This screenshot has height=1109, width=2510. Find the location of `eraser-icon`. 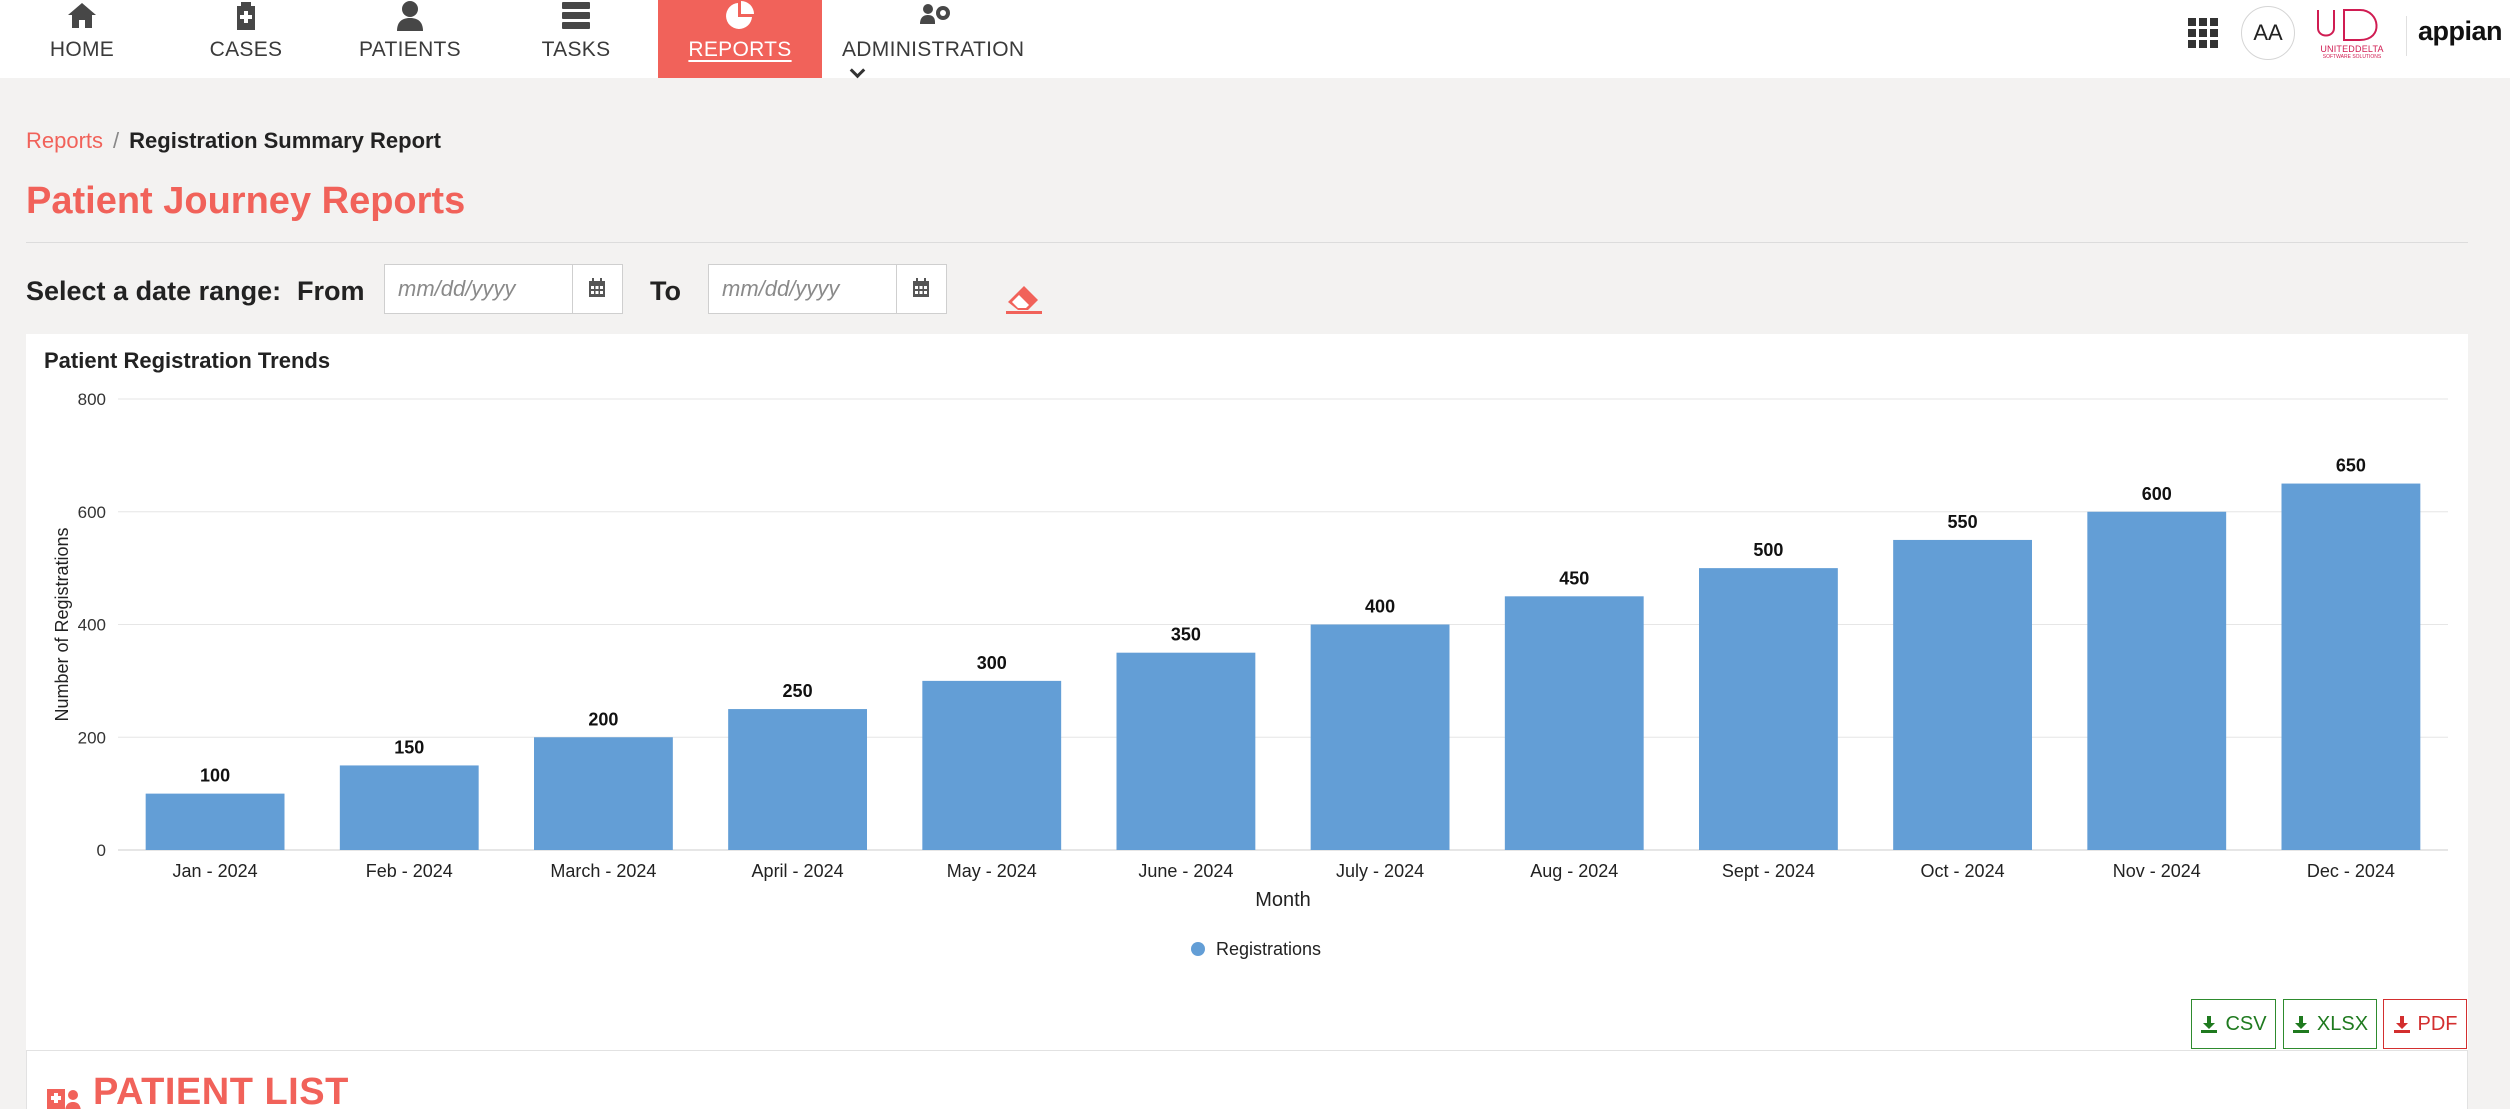

eraser-icon is located at coordinates (1026, 298).